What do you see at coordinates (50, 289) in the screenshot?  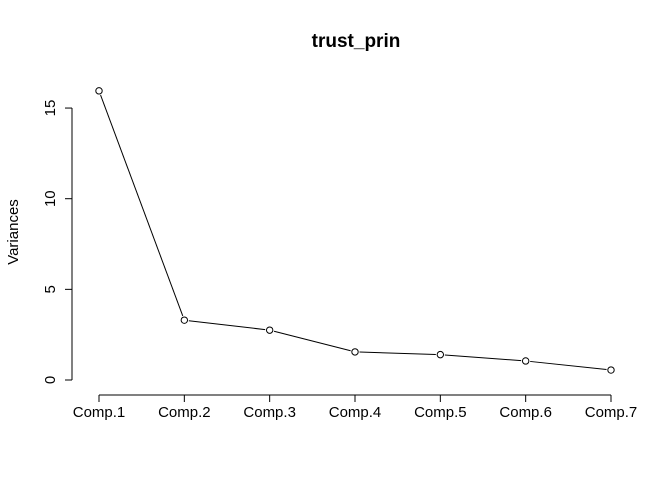 I see `y-tick-label: 5` at bounding box center [50, 289].